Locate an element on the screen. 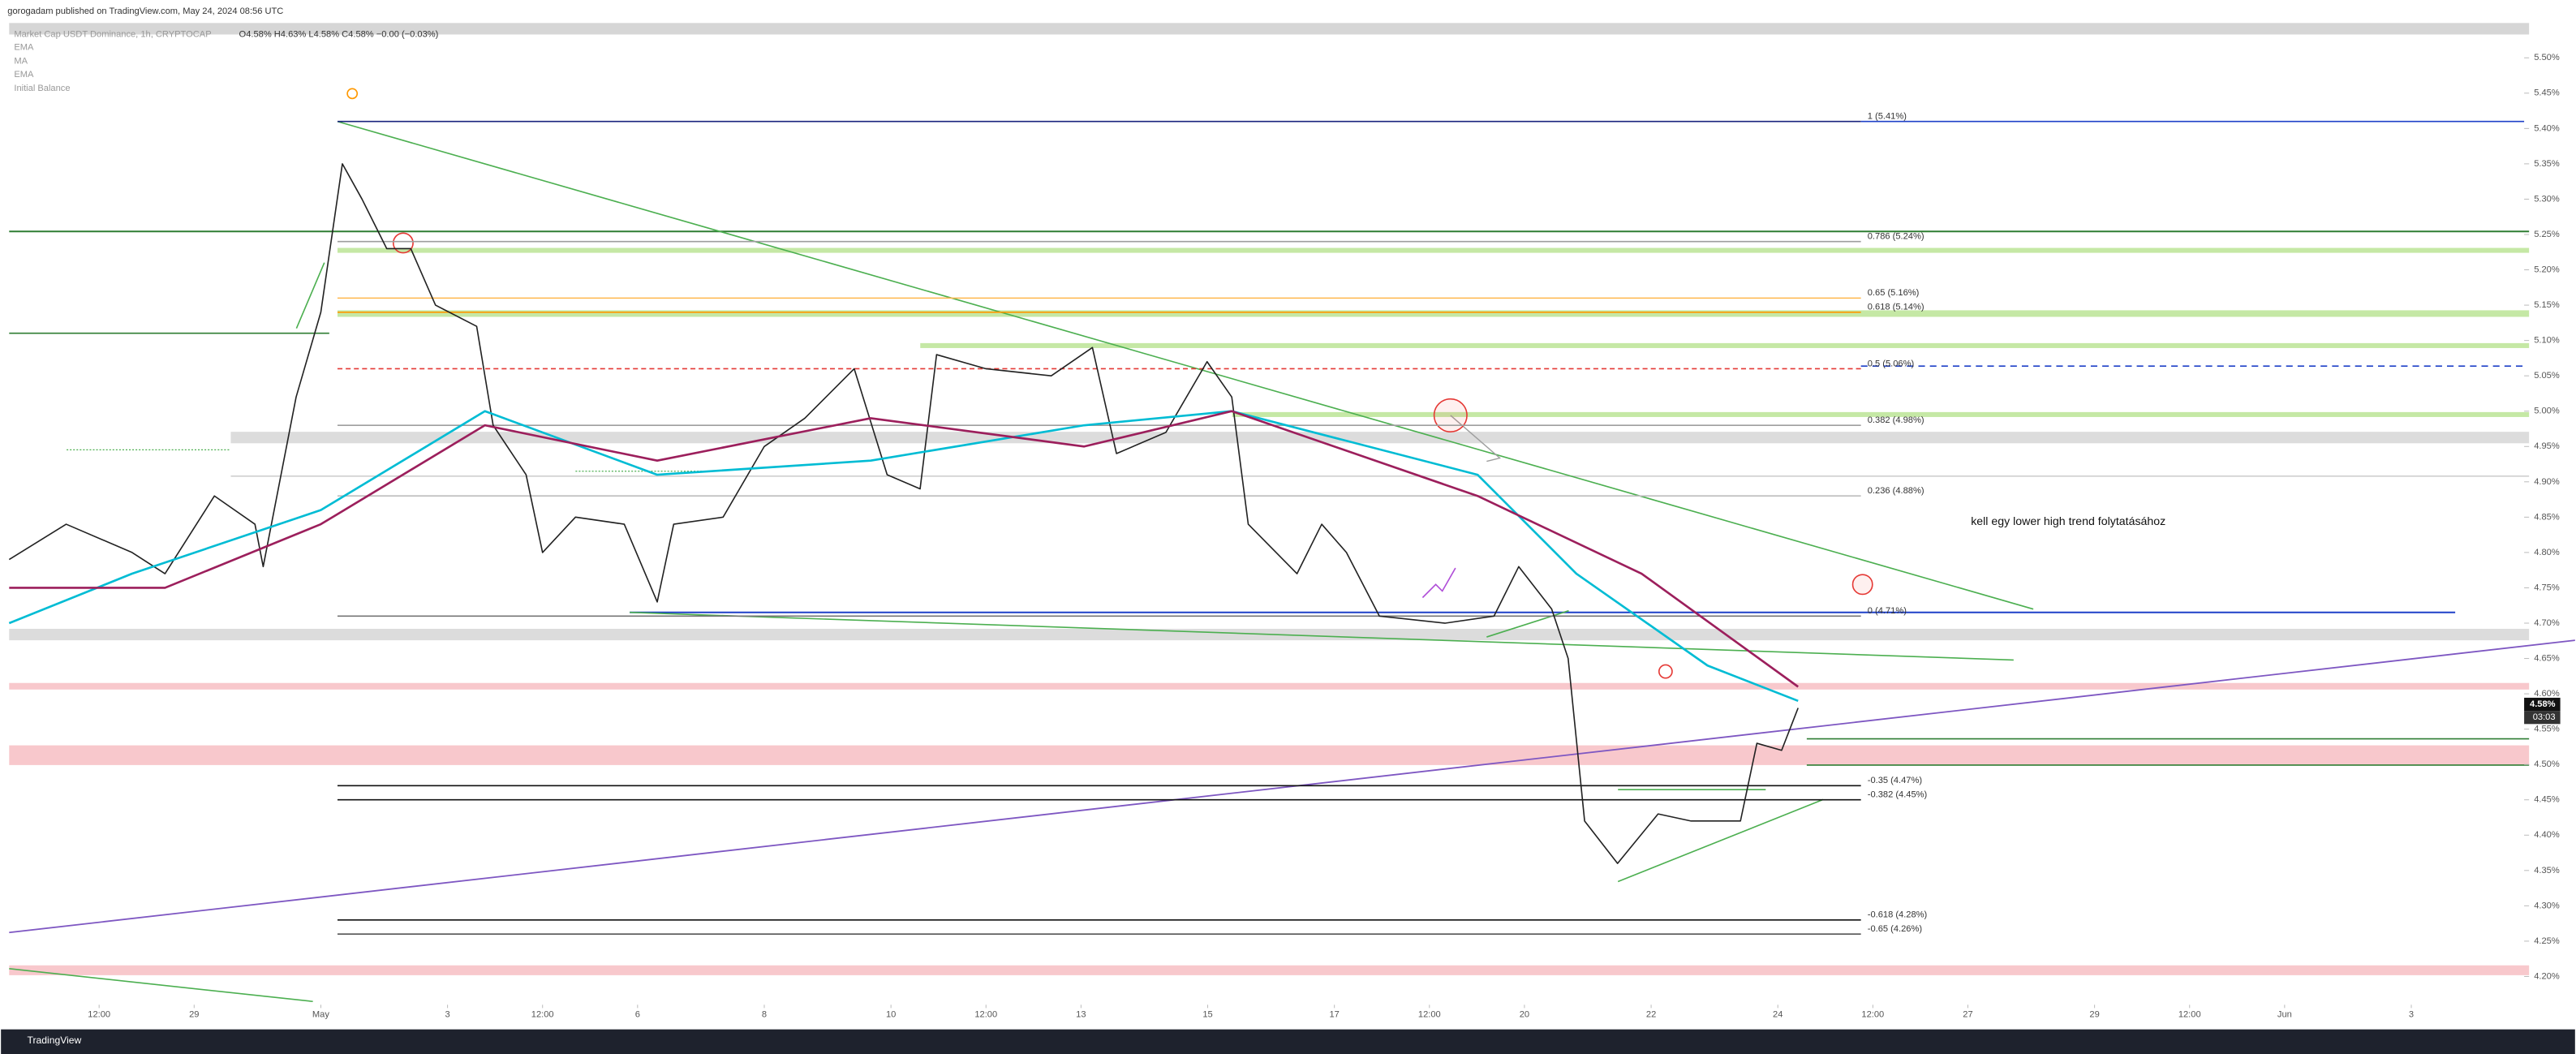 This screenshot has height=1054, width=2576. countdown: 03:03 is located at coordinates (2544, 717).